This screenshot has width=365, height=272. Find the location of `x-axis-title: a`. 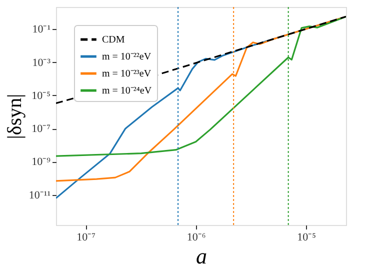

x-axis-title: a is located at coordinates (201, 256).